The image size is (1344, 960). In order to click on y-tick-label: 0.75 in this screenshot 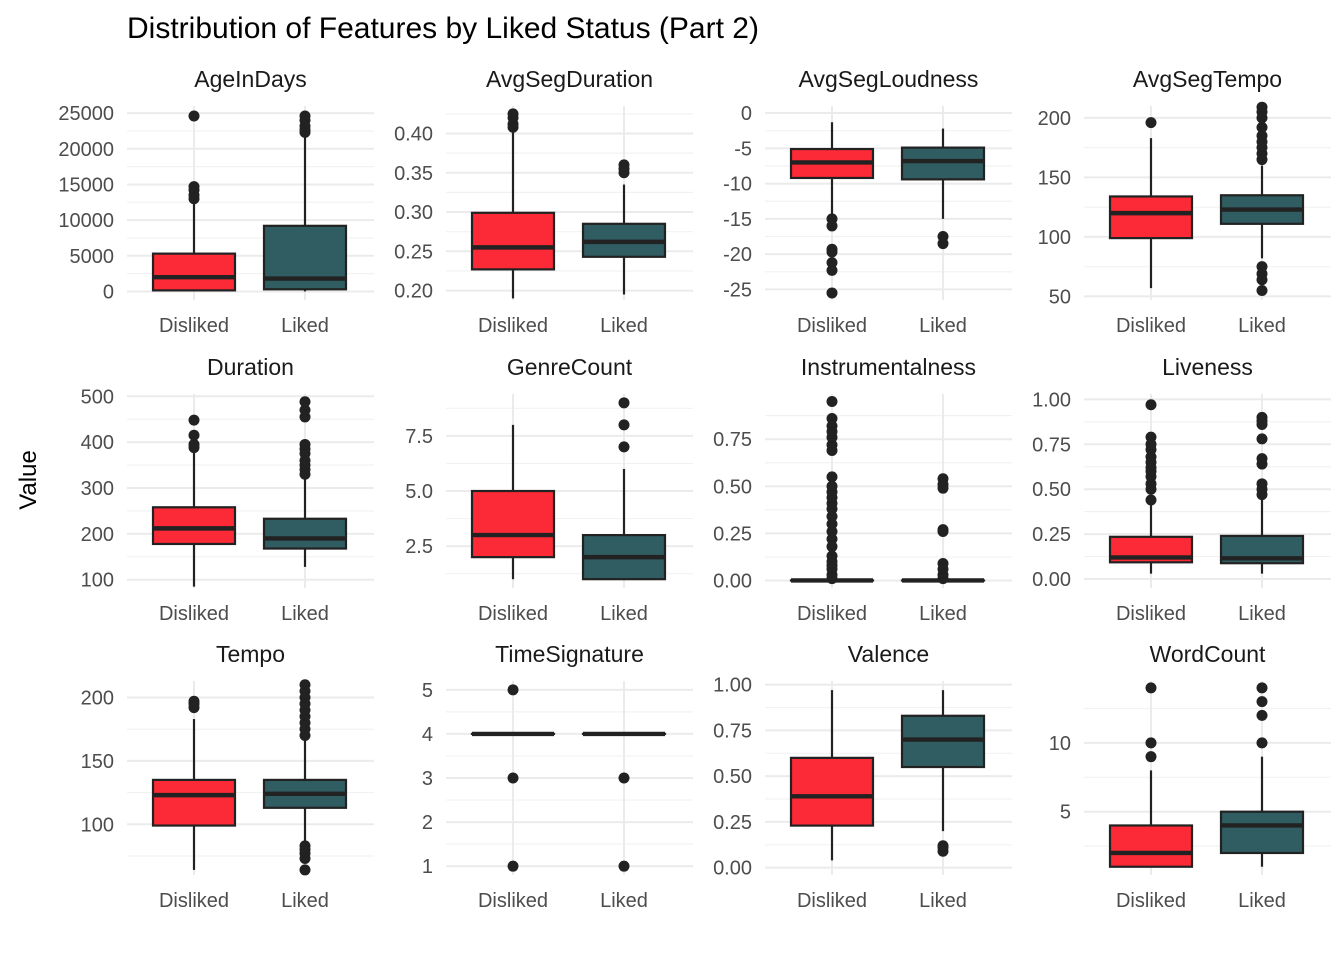, I will do `click(732, 440)`.